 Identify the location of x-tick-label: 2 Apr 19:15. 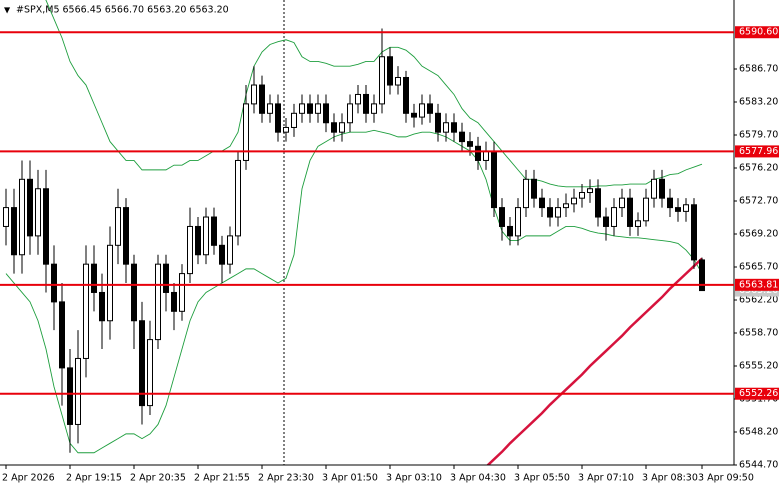
(94, 478).